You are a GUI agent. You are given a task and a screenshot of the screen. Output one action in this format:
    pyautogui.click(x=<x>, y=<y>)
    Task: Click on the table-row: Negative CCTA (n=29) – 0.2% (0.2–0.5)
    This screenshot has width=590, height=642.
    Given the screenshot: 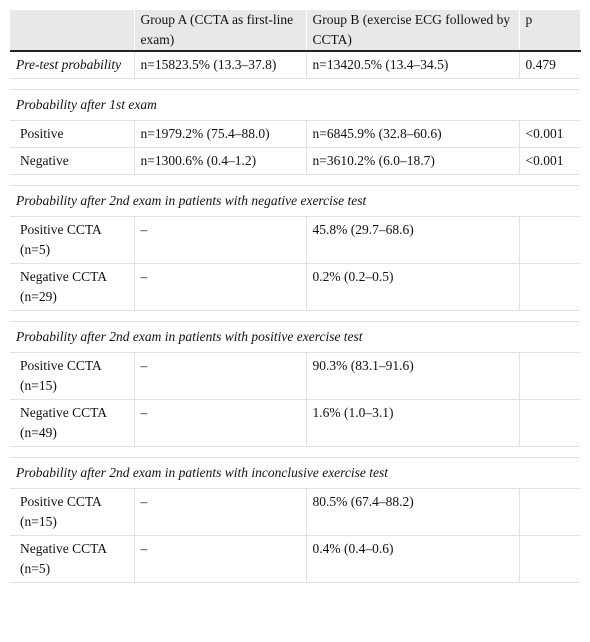 What is the action you would take?
    pyautogui.click(x=295, y=287)
    